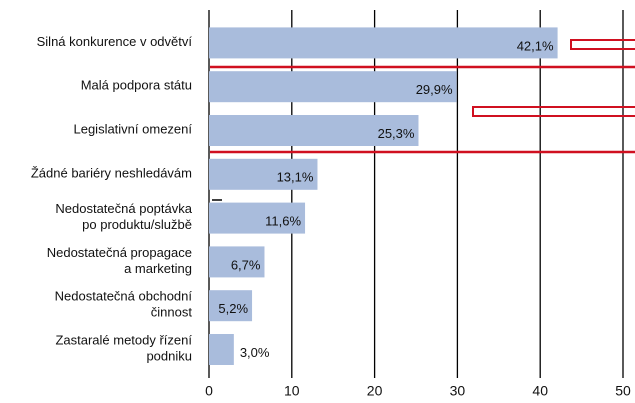 The image size is (635, 403). Describe the element at coordinates (396, 133) in the screenshot. I see `value-label: 25,3%` at that location.